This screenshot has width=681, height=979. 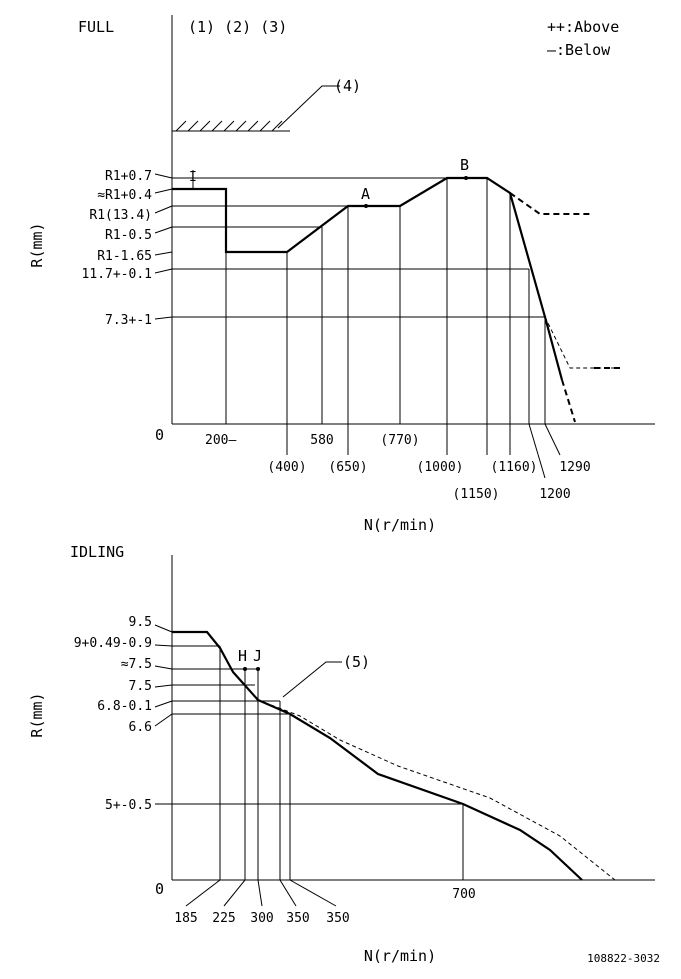 What do you see at coordinates (554, 494) in the screenshot?
I see `svg-text: 1200` at bounding box center [554, 494].